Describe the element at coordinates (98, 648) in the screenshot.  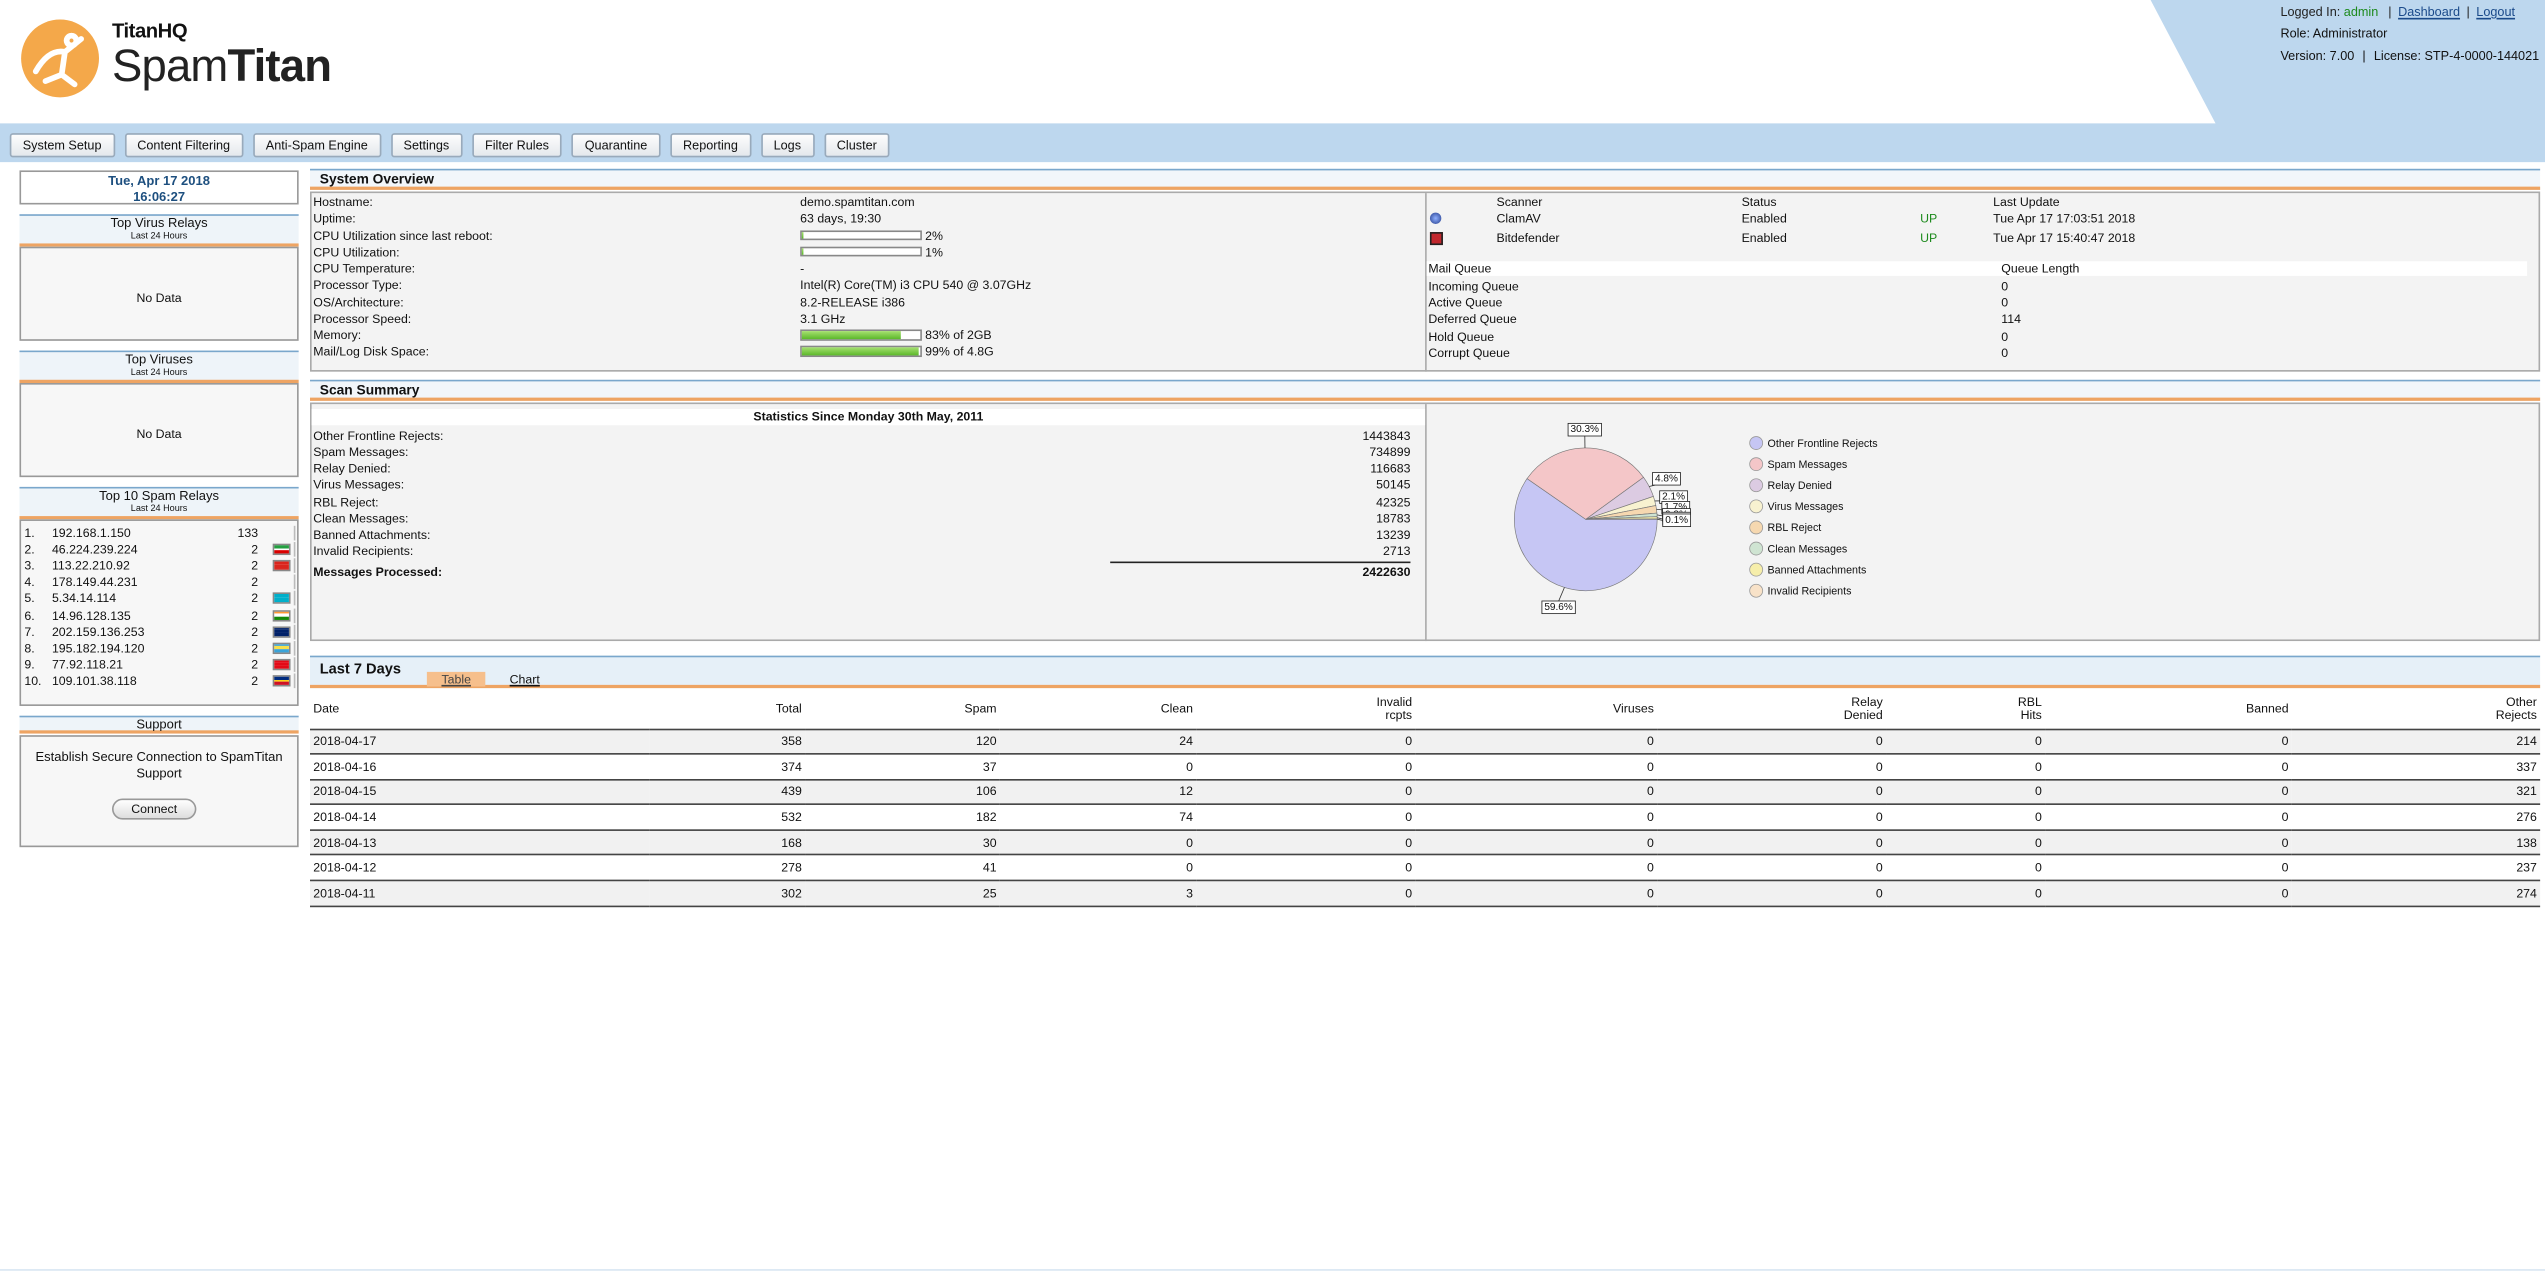
I see `relay-ip: 195.182.194.120` at that location.